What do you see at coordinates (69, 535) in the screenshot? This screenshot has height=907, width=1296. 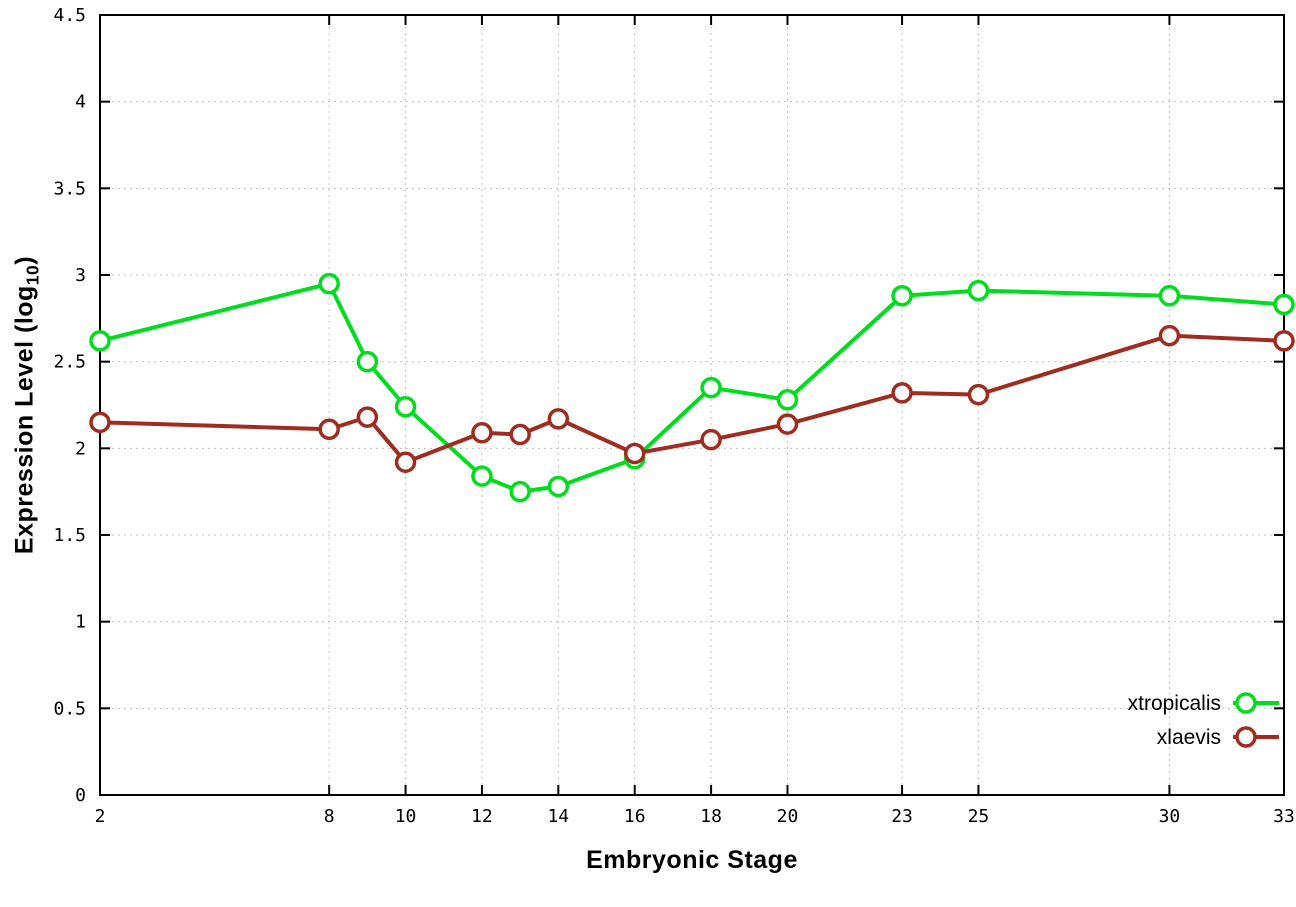 I see `y-tick-label: 1.5` at bounding box center [69, 535].